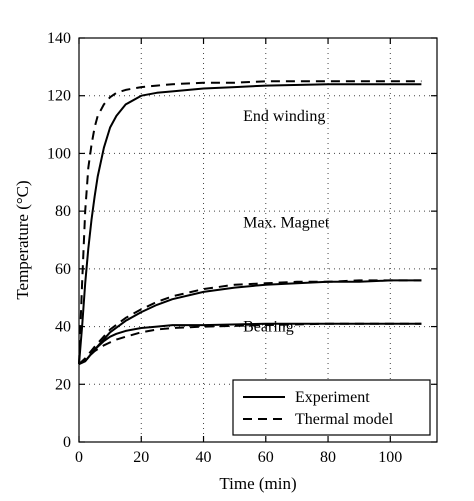  I want to click on annotation-bearing: Bearing, so click(268, 327).